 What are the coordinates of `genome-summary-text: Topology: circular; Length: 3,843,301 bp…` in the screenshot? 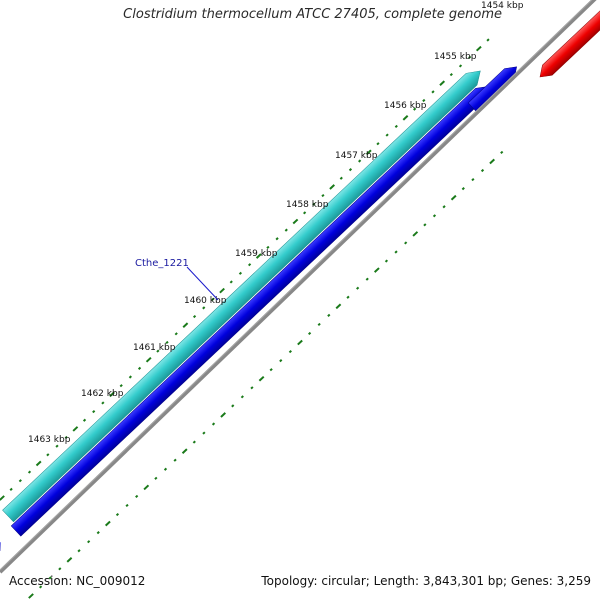 It's located at (426, 581).